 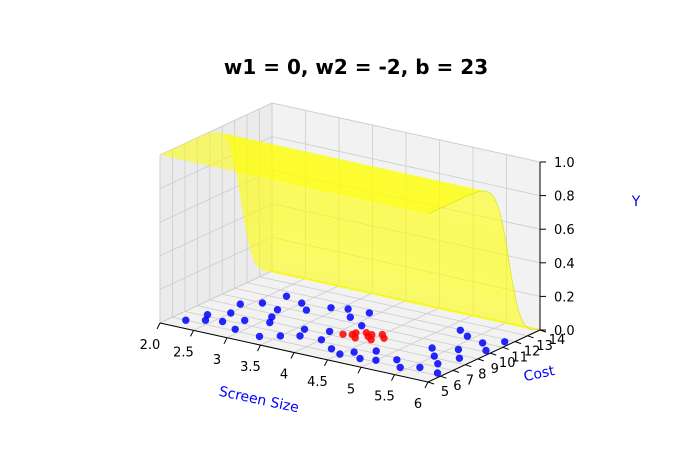 I want to click on scatter-points-front, so click(x=336, y=338).